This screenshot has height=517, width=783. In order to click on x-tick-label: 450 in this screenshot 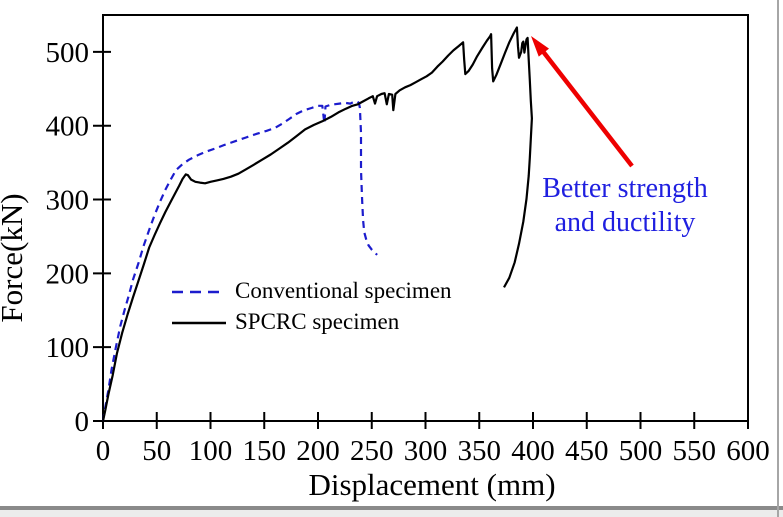, I will do `click(587, 451)`.